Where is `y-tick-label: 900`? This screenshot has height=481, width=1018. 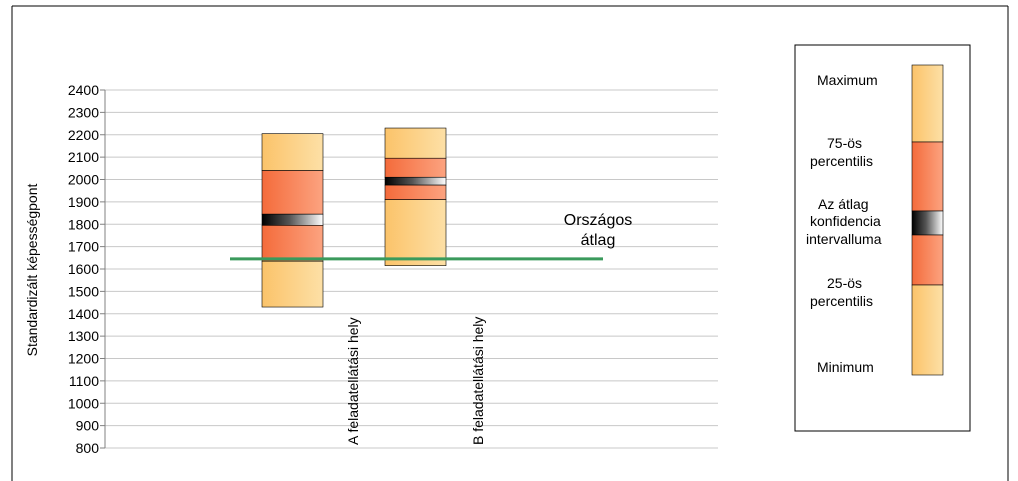
y-tick-label: 900 is located at coordinates (88, 426).